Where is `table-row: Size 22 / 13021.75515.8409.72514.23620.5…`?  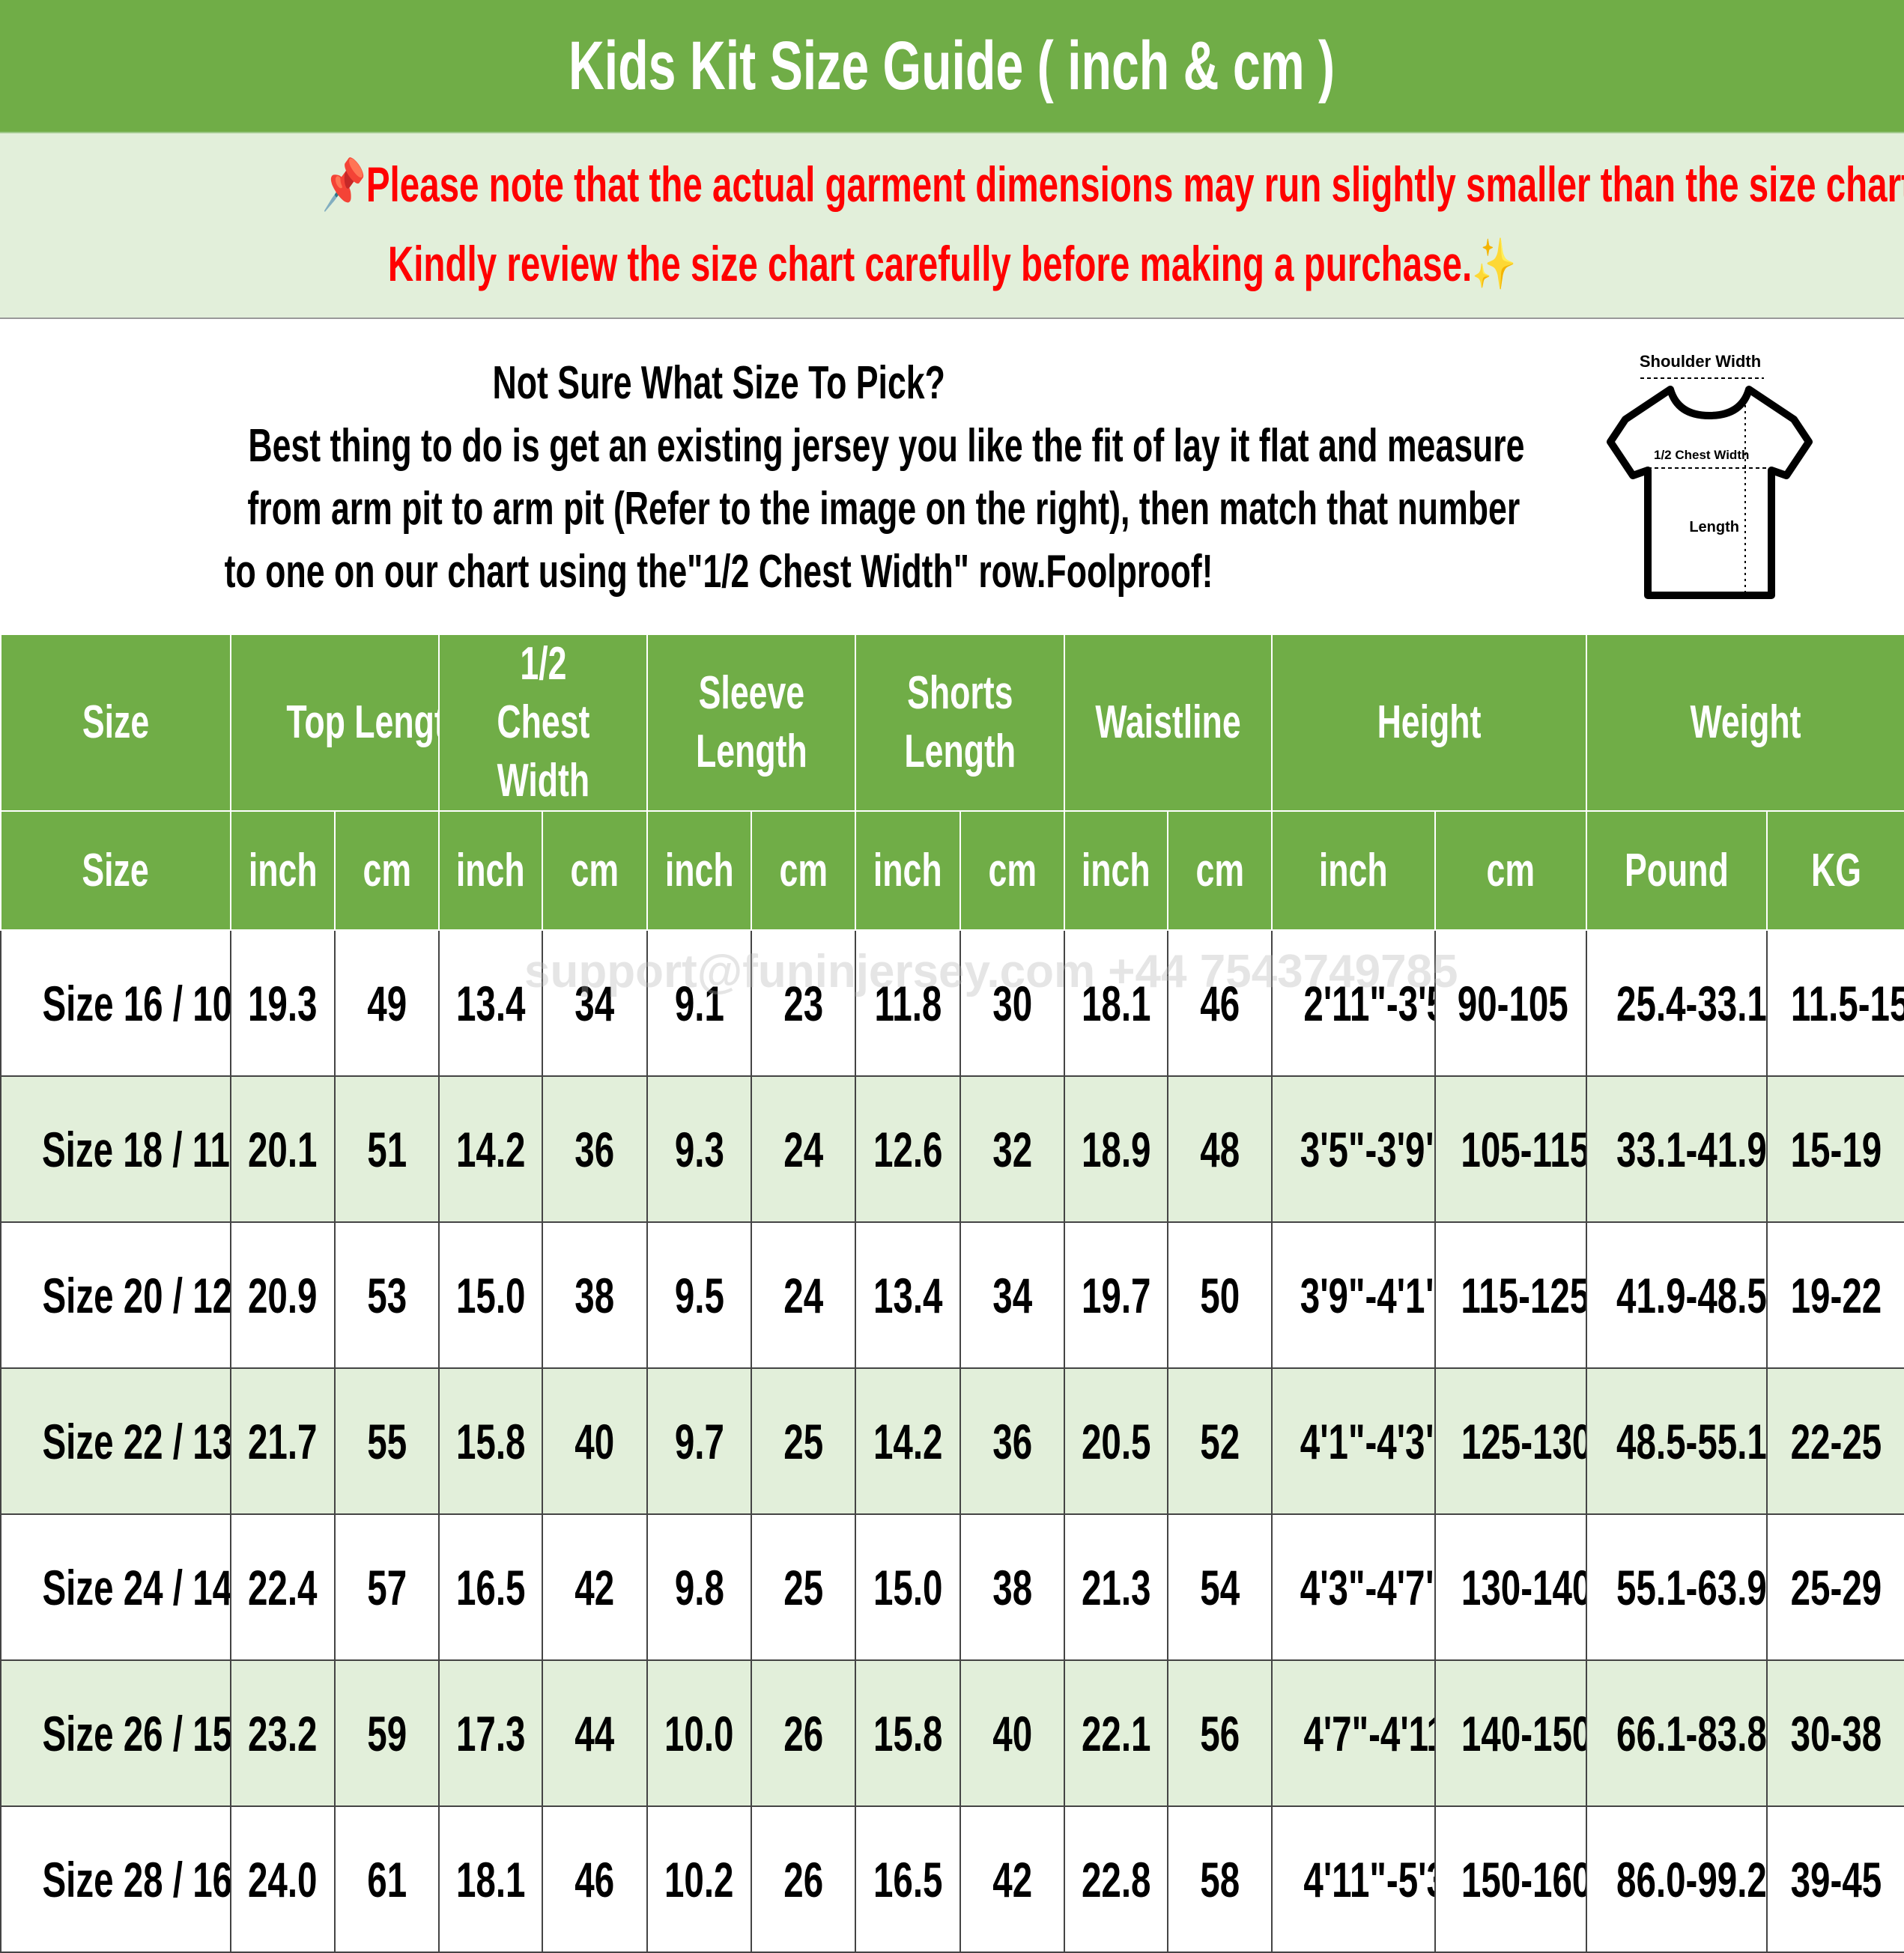
table-row: Size 22 / 13021.75515.8409.72514.23620.5… is located at coordinates (952, 1441).